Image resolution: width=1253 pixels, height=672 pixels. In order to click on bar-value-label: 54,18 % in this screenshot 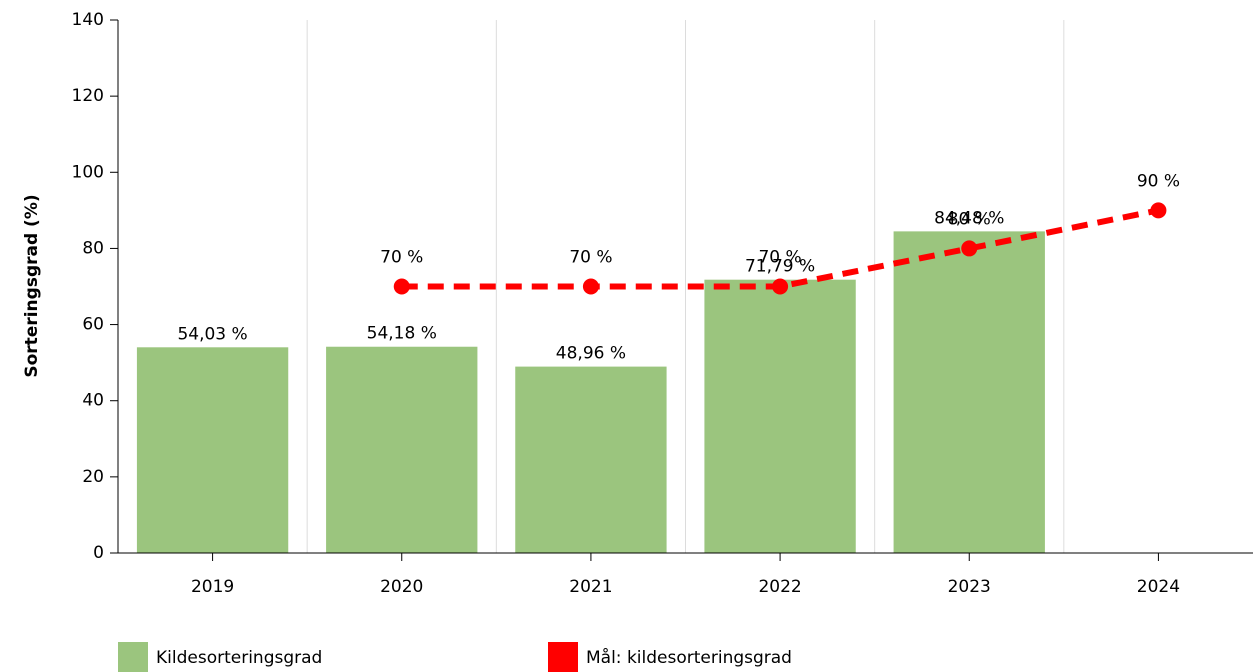, I will do `click(402, 334)`.